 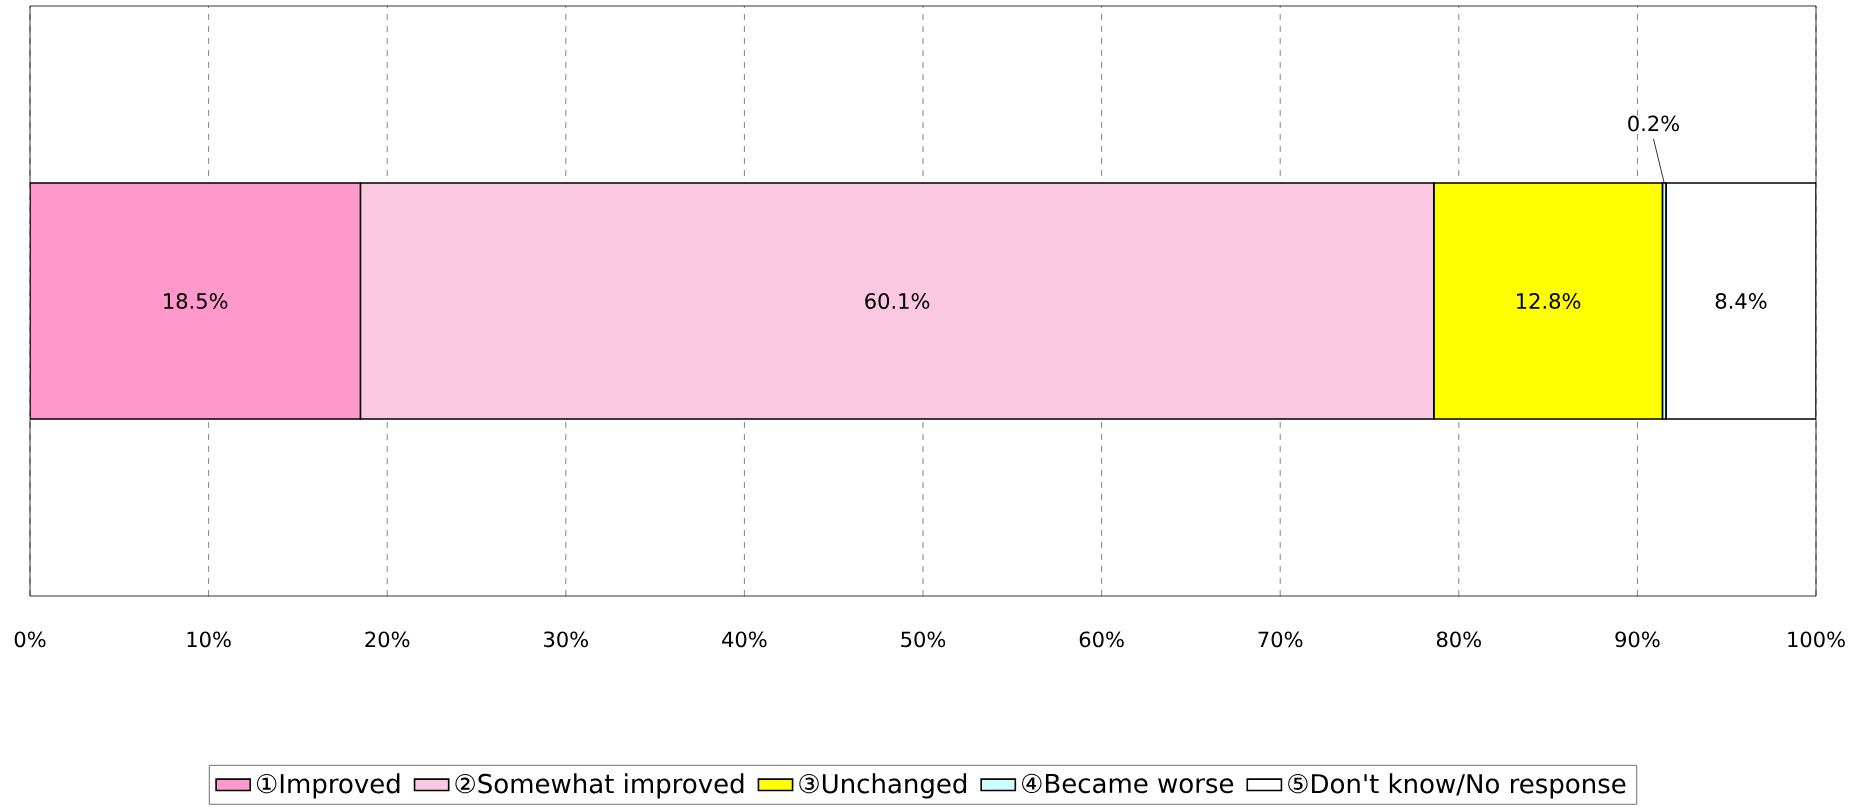 What do you see at coordinates (923, 639) in the screenshot?
I see `x-tick-label: 50%` at bounding box center [923, 639].